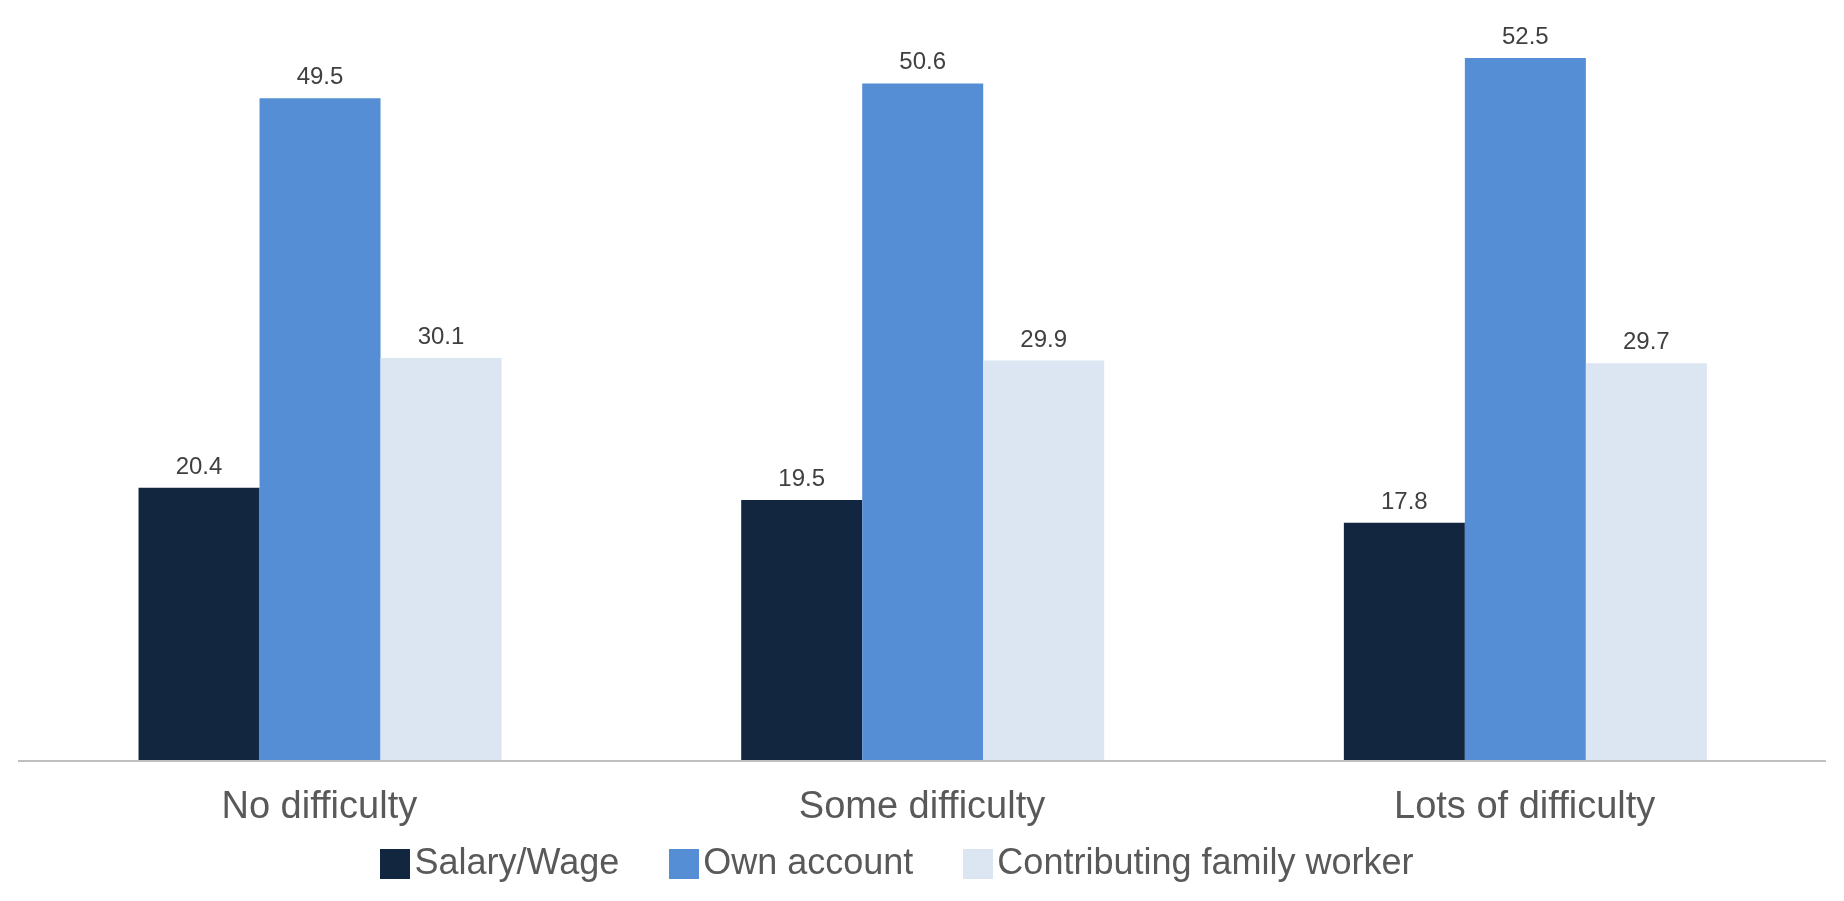 This screenshot has height=901, width=1844. I want to click on data-label: 30.1, so click(441, 335).